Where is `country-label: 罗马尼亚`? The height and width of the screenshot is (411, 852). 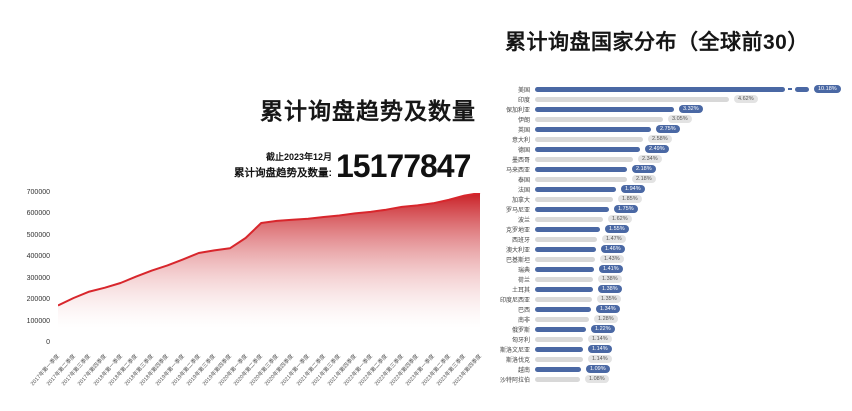 country-label: 罗马尼亚 is located at coordinates (517, 210).